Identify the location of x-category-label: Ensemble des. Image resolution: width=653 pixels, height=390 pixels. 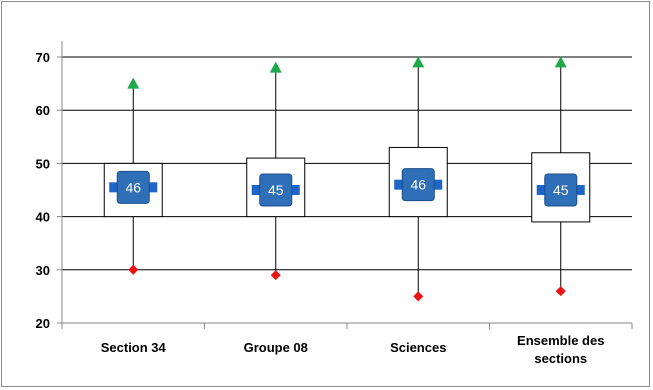
(560, 340).